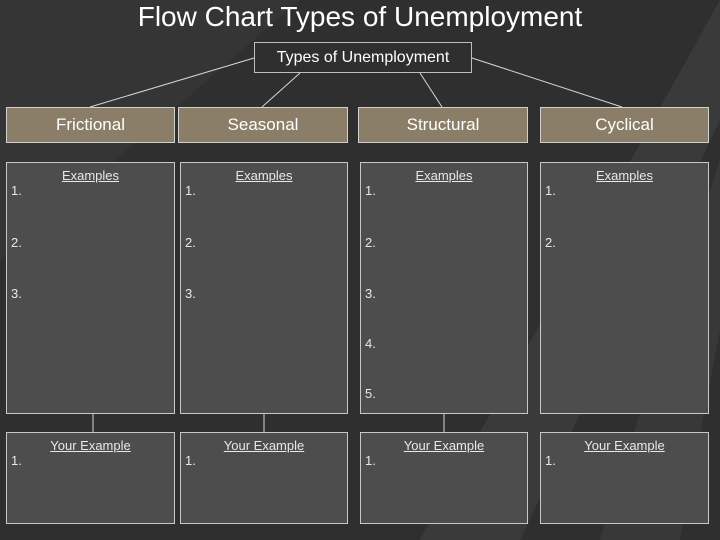 This screenshot has width=720, height=540. Describe the element at coordinates (264, 478) in the screenshot. I see `your-example-box-seasonal: Your Example 1.` at that location.